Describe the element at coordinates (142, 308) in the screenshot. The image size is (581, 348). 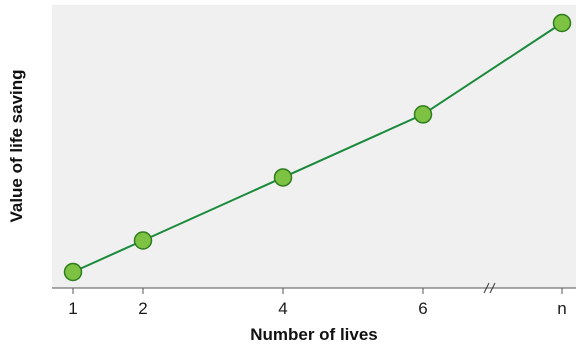
I see `x-tick-label-2: 2` at that location.